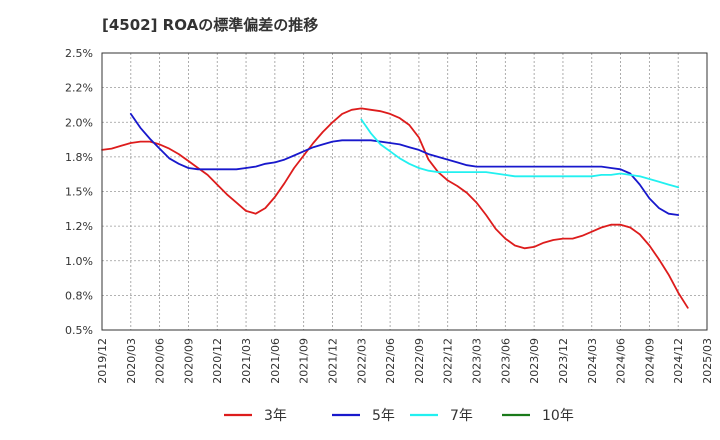  What do you see at coordinates (79, 295) in the screenshot?
I see `y-tick-label: 0.8%` at bounding box center [79, 295].